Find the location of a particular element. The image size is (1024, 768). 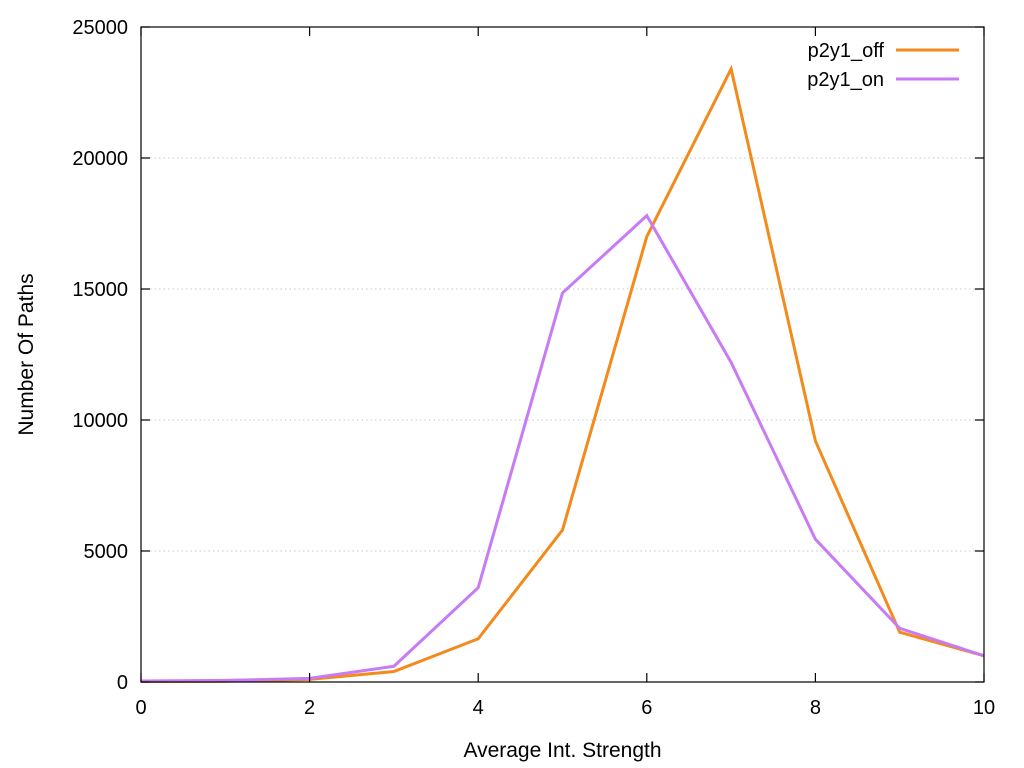

y-tick-label: 25000 is located at coordinates (100, 28).